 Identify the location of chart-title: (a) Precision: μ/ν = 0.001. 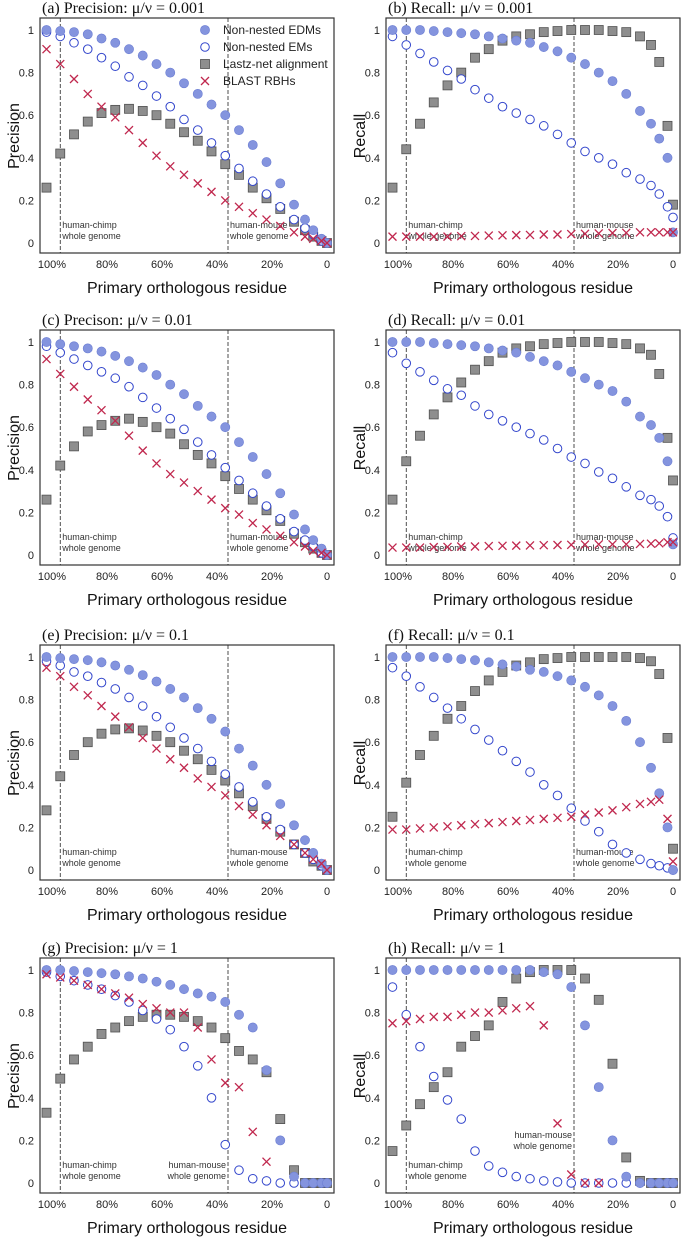
(123, 8).